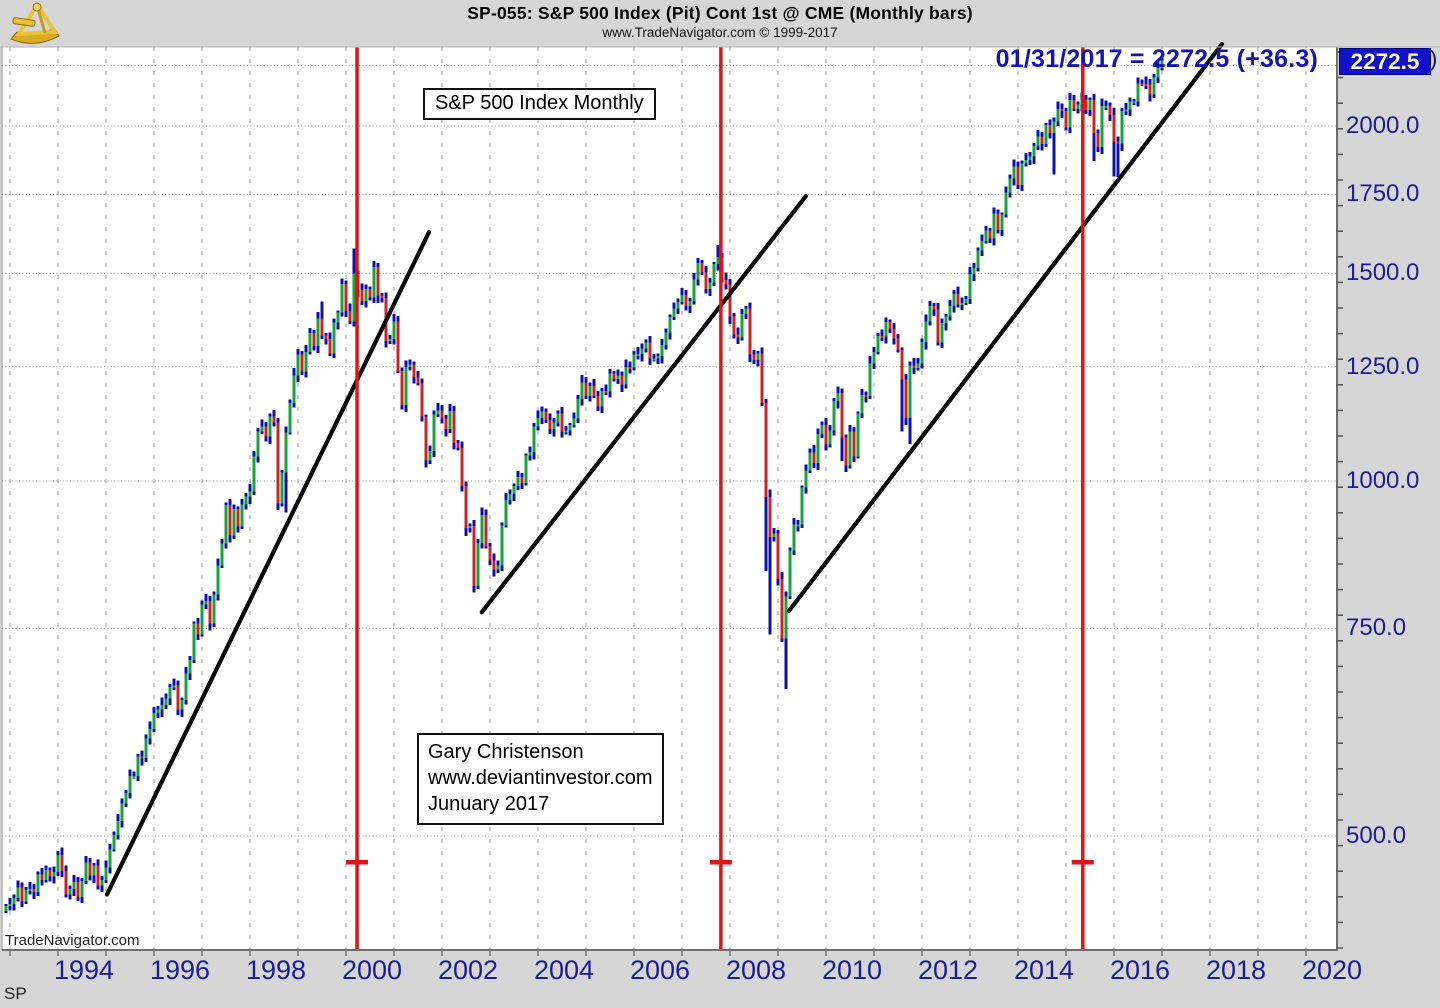 The height and width of the screenshot is (1008, 1440). I want to click on time-axis-label: 2012, so click(948, 970).